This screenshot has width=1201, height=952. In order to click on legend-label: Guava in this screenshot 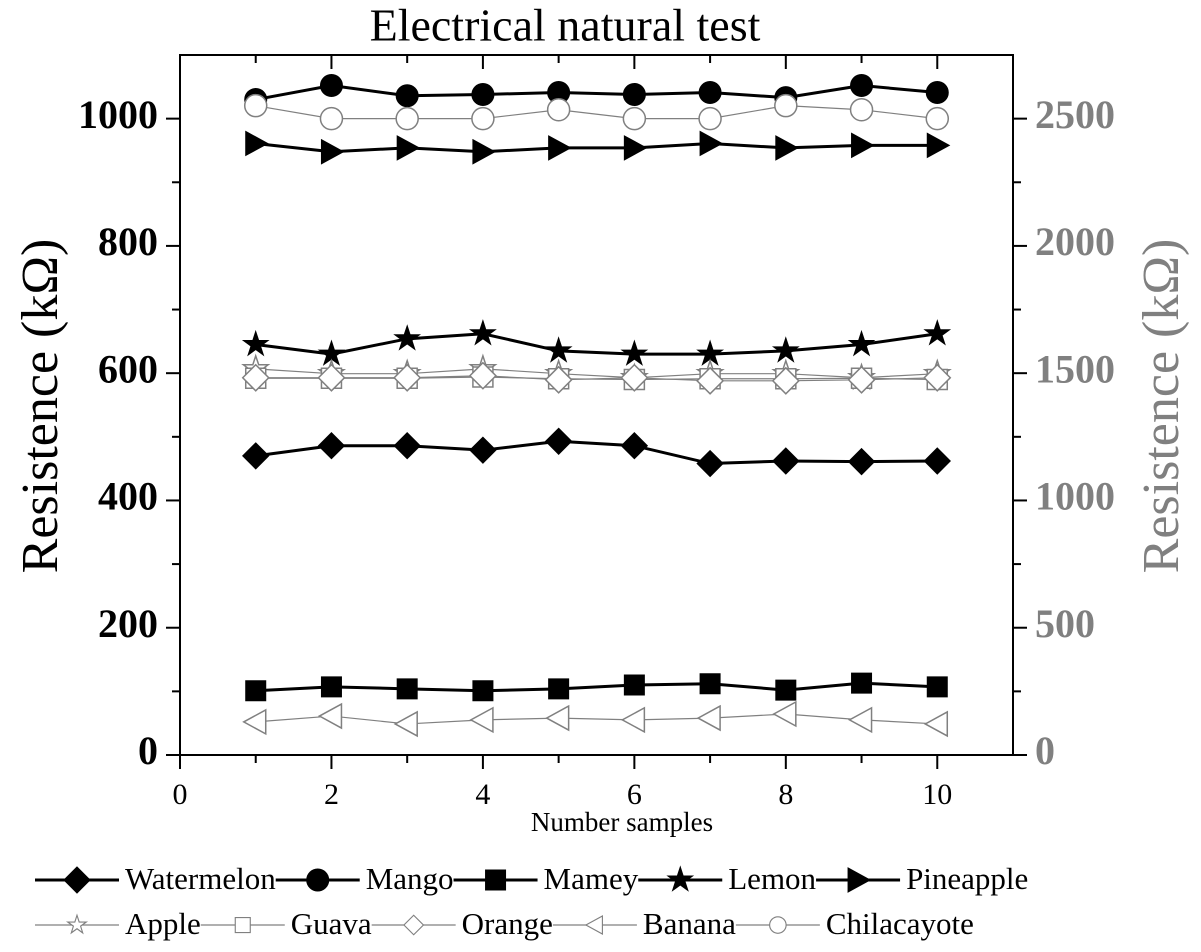, I will do `click(331, 923)`.